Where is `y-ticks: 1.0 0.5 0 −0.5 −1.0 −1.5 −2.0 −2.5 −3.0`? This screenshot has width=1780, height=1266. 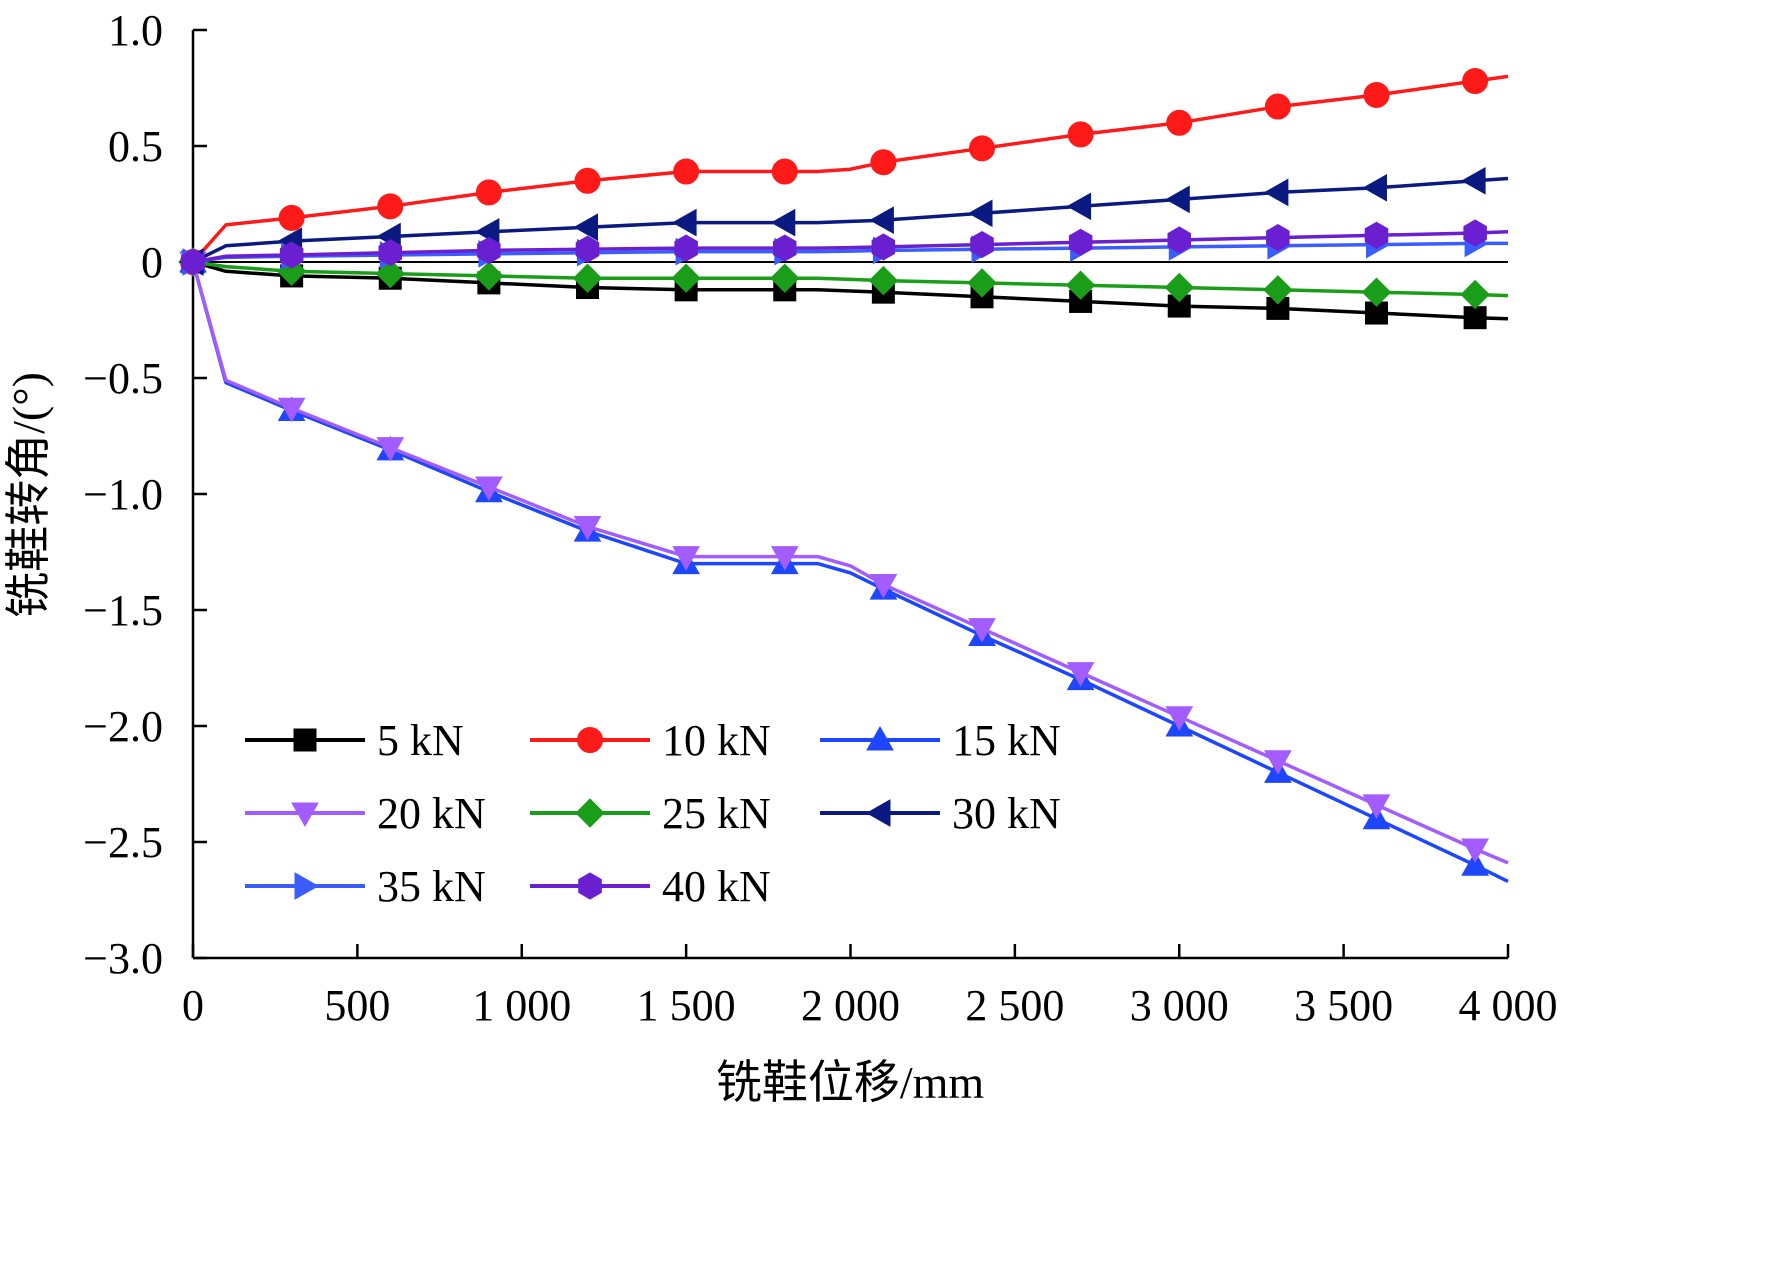 y-ticks: 1.0 0.5 0 −0.5 −1.0 −1.5 −2.0 −2.5 −3.0 is located at coordinates (145, 494).